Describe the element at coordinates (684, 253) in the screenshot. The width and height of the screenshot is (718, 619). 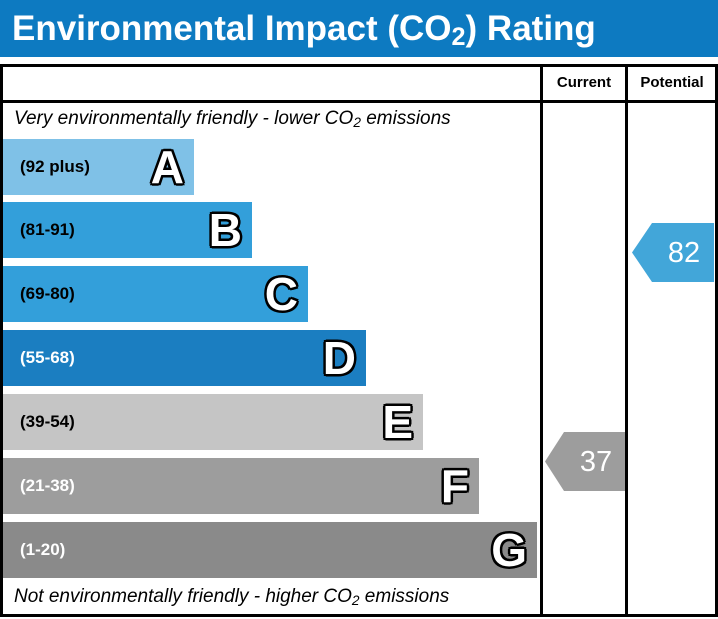
I see `potential-rating-value: 82` at that location.